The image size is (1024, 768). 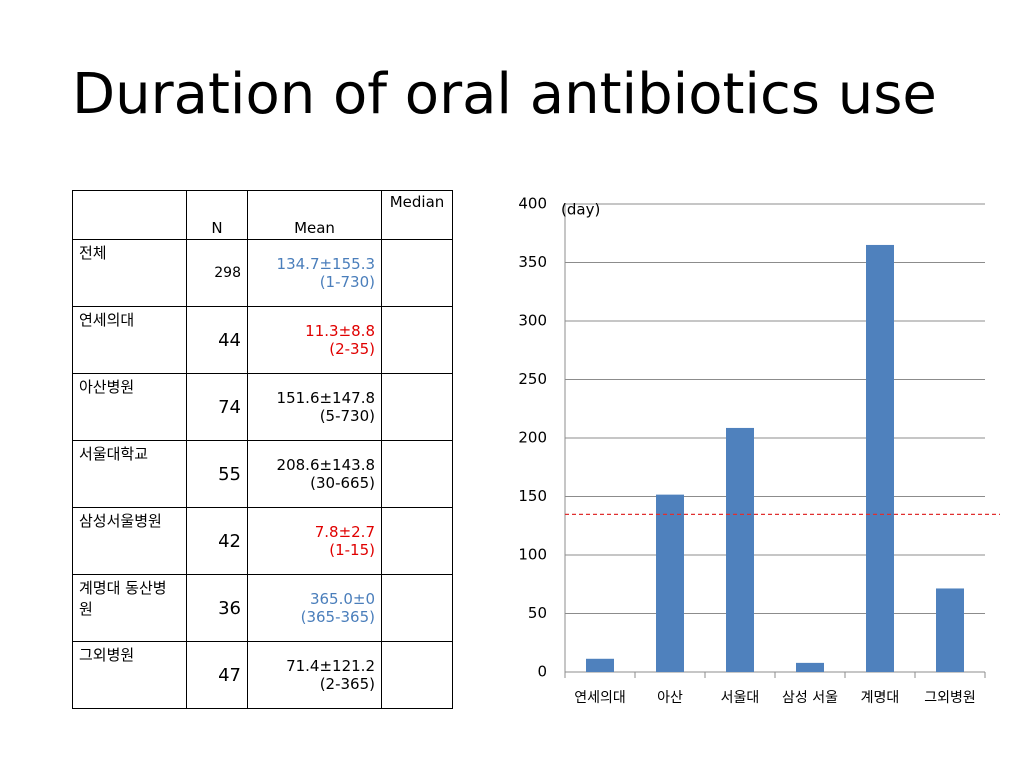 What do you see at coordinates (217, 215) in the screenshot?
I see `header-cell: N` at bounding box center [217, 215].